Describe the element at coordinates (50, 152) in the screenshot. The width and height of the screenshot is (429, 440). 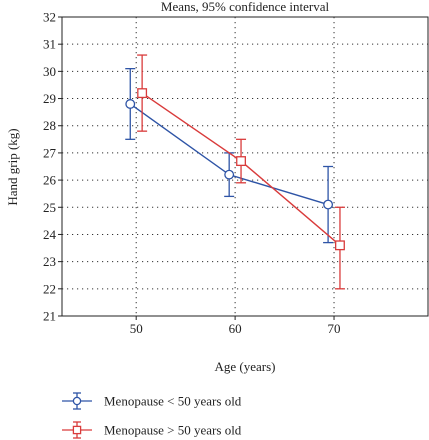
I see `y-tick-label: 27` at that location.